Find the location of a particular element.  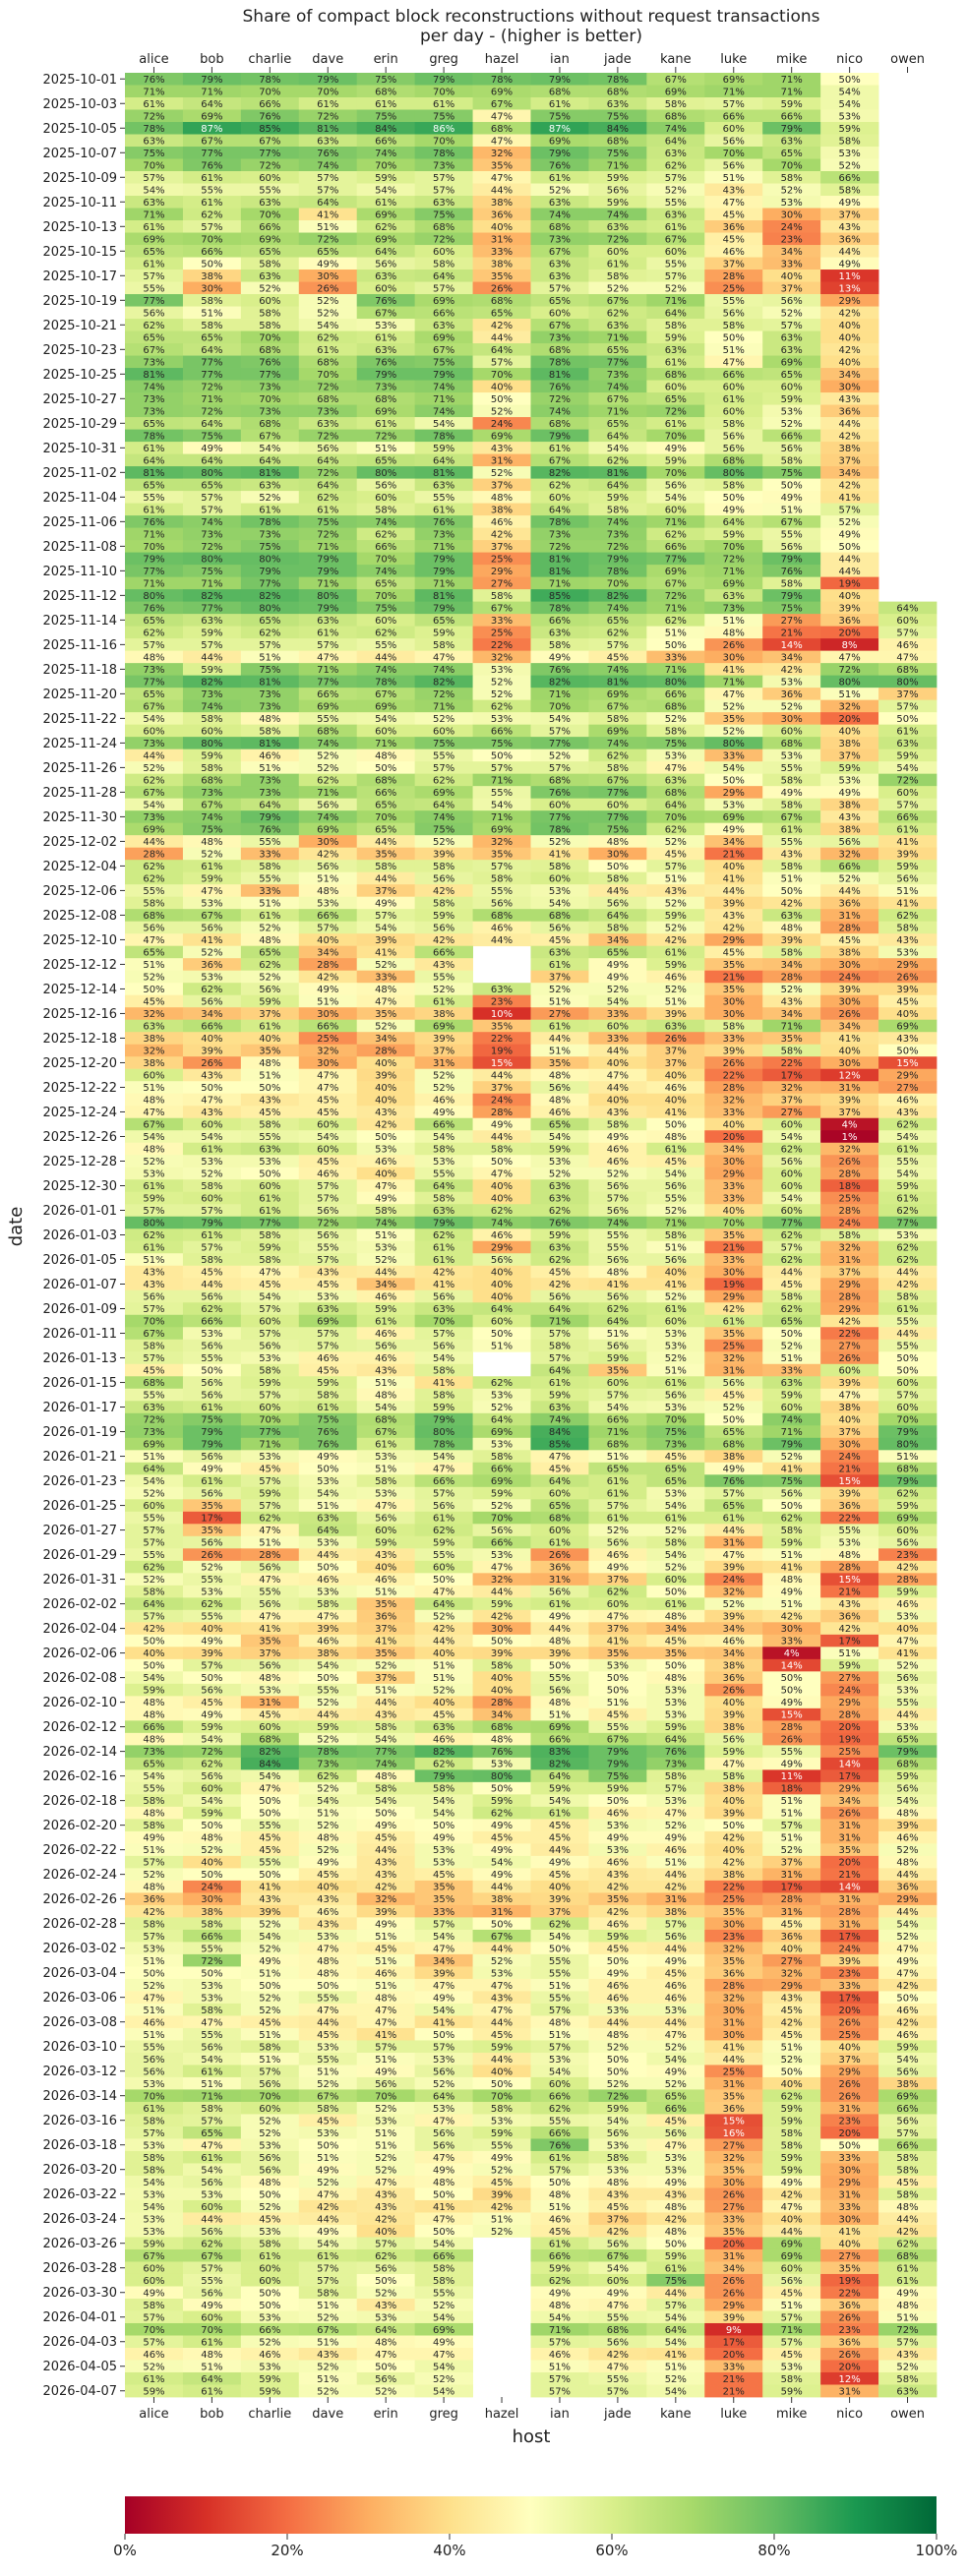

cell-value-label: 82% is located at coordinates (211, 682).